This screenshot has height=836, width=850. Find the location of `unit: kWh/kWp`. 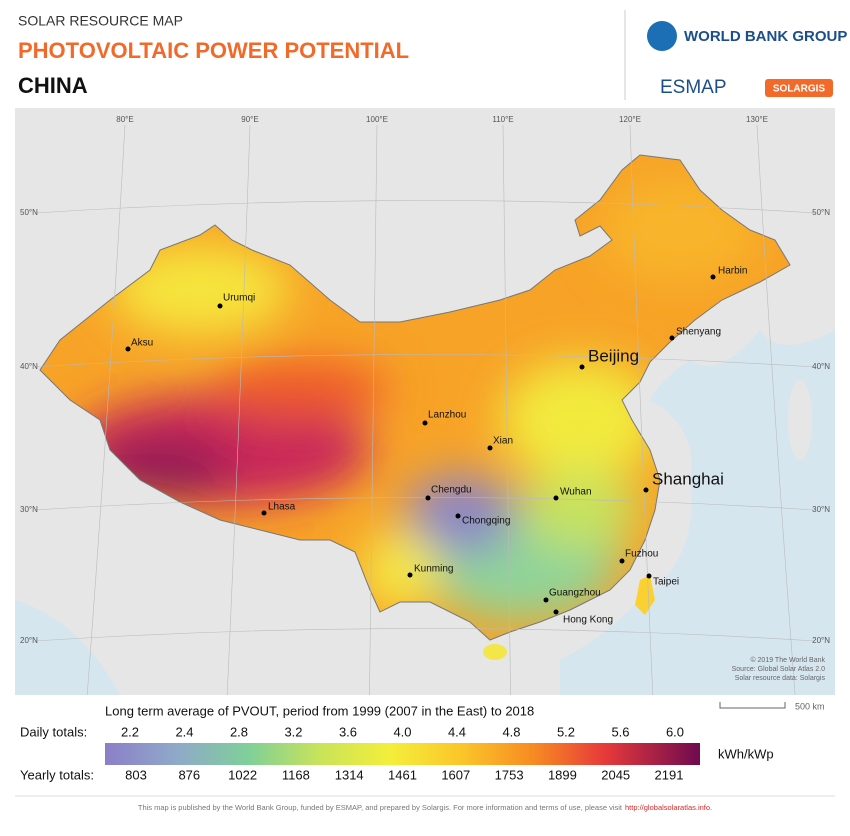

unit: kWh/kWp is located at coordinates (746, 753).